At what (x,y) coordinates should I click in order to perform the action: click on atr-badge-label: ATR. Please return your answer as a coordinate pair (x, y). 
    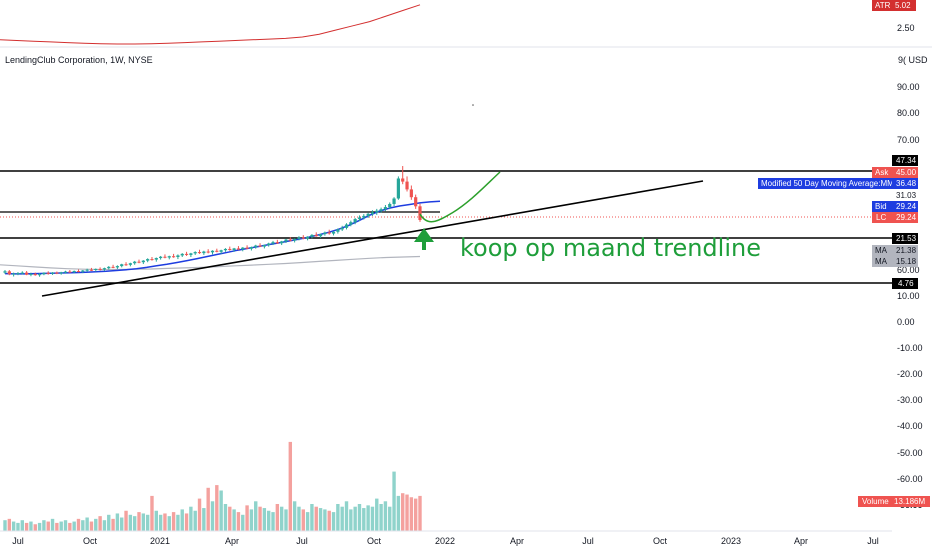
    Looking at the image, I should click on (883, 5).